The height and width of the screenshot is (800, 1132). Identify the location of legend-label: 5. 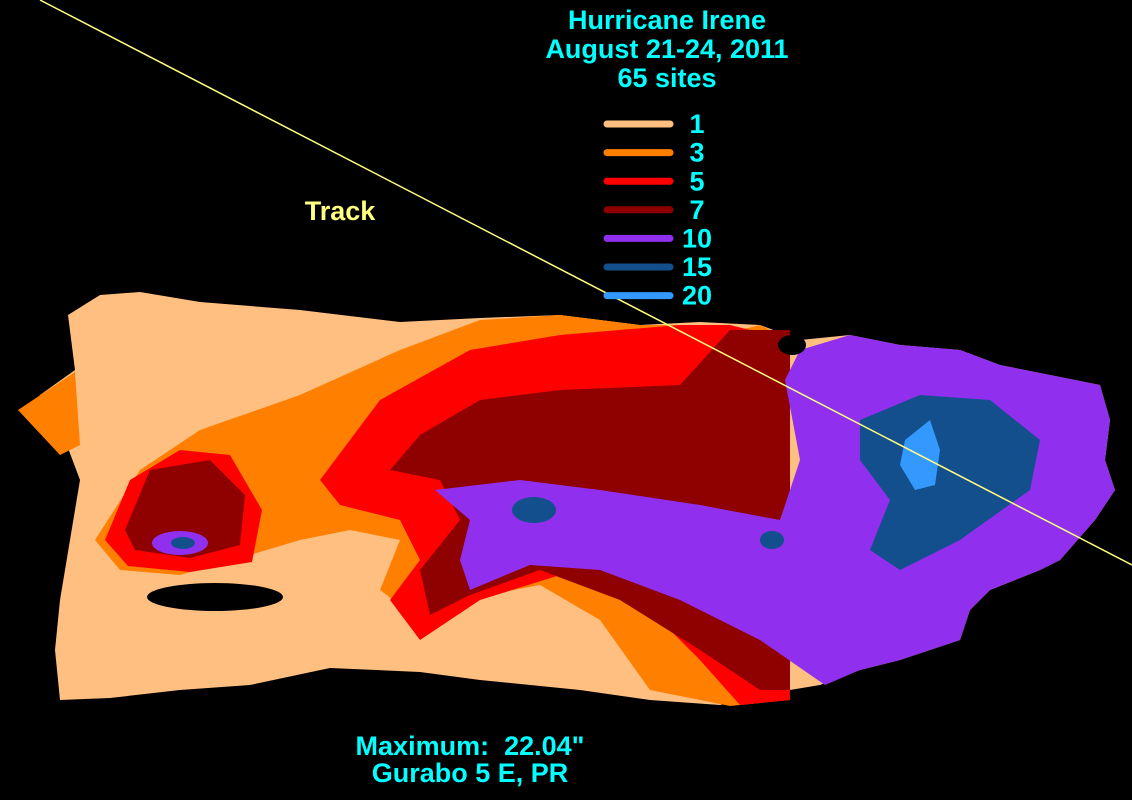
(696, 181).